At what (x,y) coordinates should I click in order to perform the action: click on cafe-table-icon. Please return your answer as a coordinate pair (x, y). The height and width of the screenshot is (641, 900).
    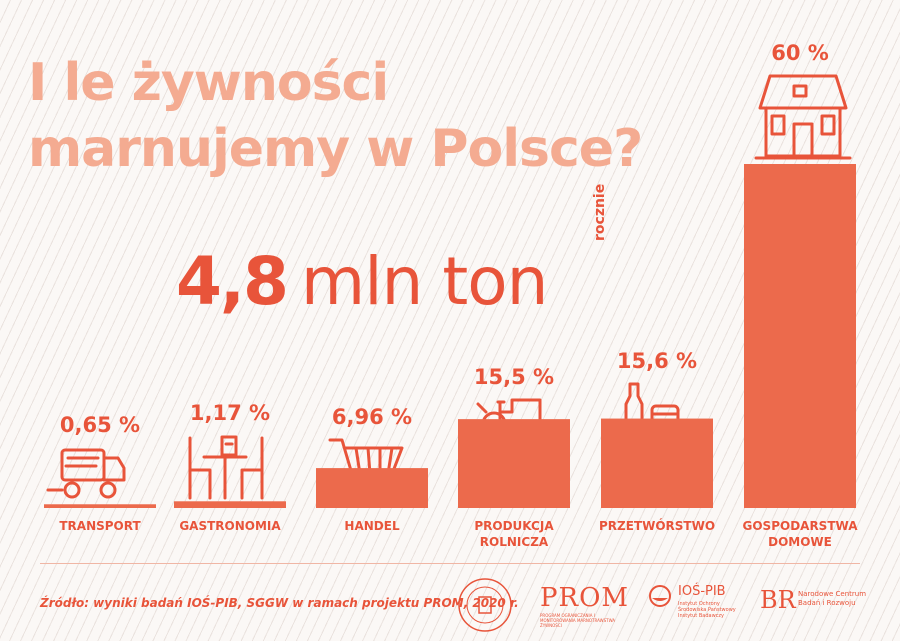
    Looking at the image, I should click on (226, 467).